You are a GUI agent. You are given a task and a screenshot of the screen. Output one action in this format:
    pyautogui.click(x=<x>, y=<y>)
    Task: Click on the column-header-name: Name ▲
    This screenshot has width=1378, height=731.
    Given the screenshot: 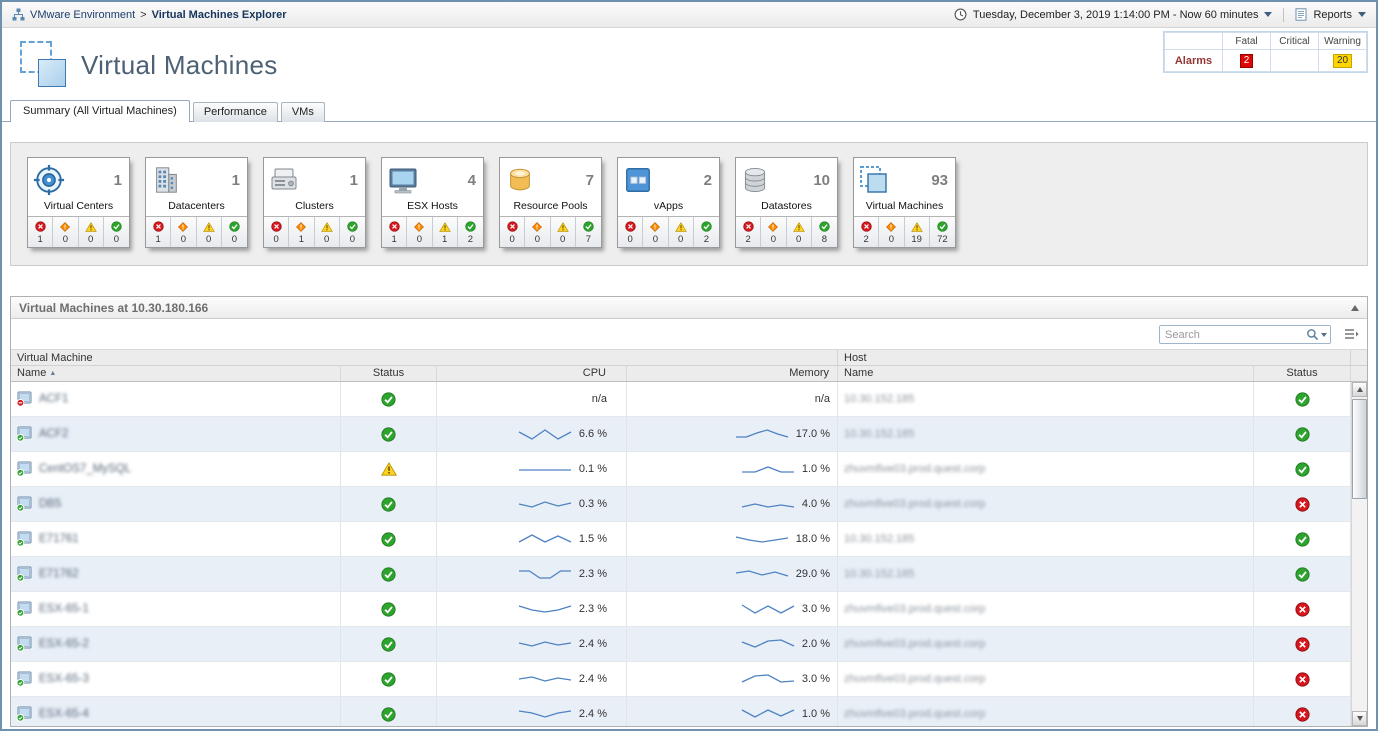 What is the action you would take?
    pyautogui.click(x=176, y=373)
    